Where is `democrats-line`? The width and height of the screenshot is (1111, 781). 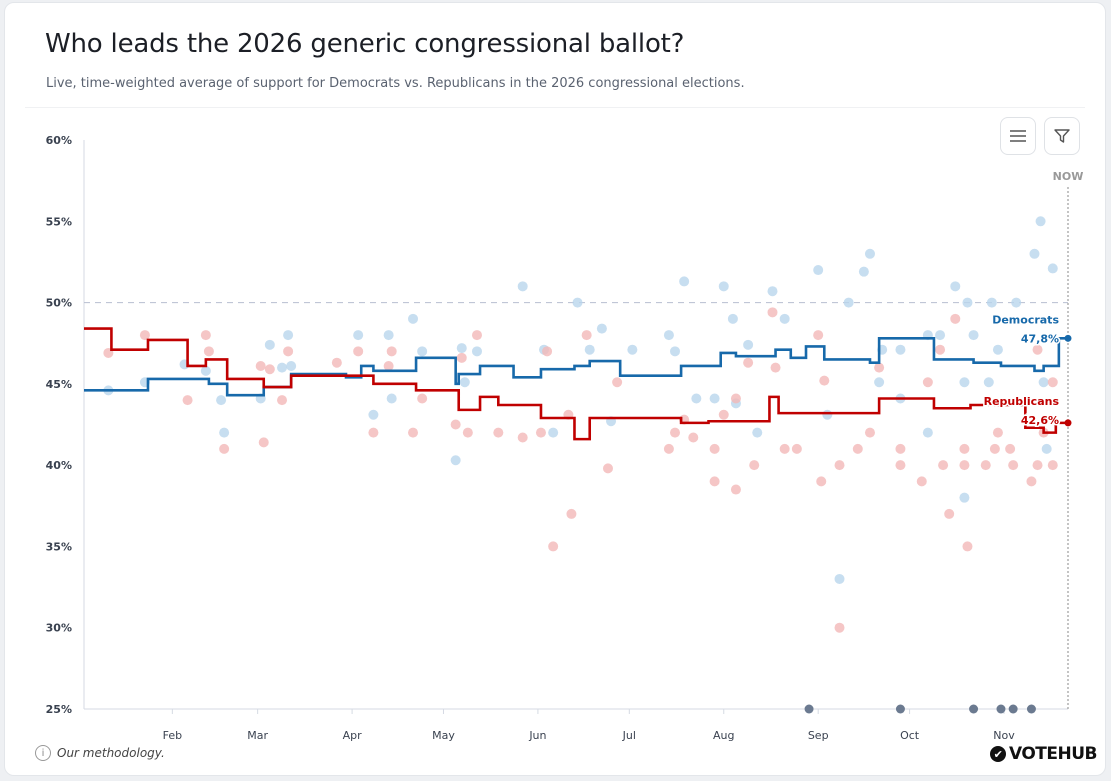
democrats-line is located at coordinates (576, 367).